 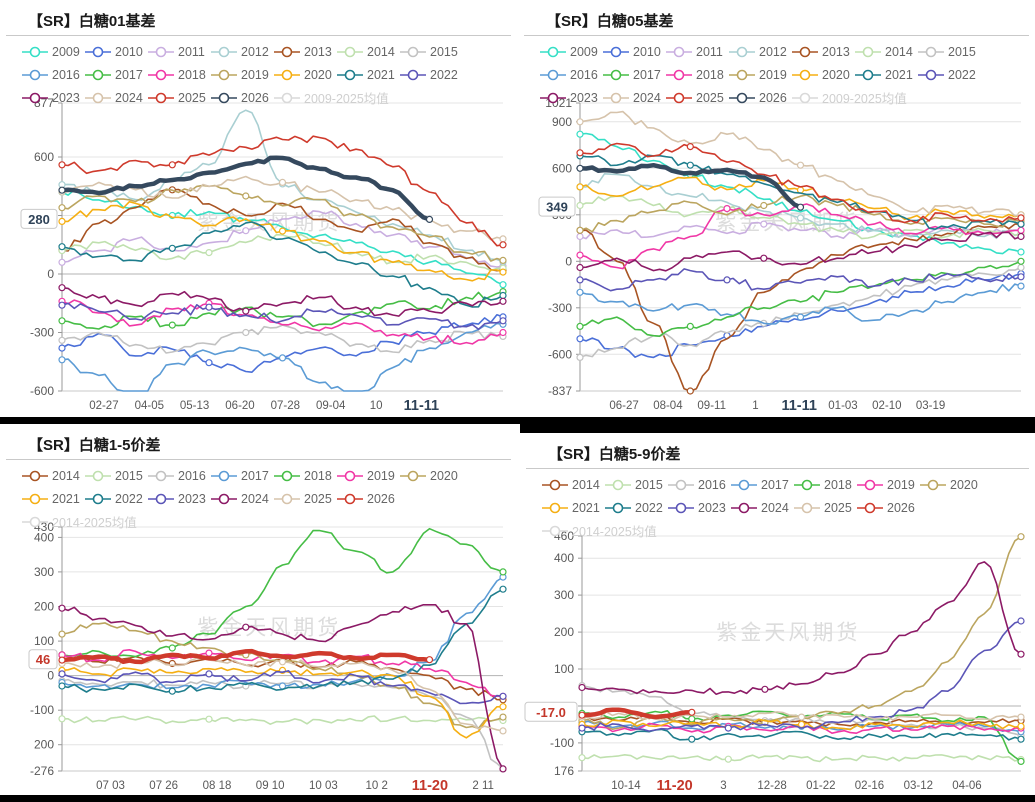 I want to click on svg-text: 176, so click(x=564, y=771).